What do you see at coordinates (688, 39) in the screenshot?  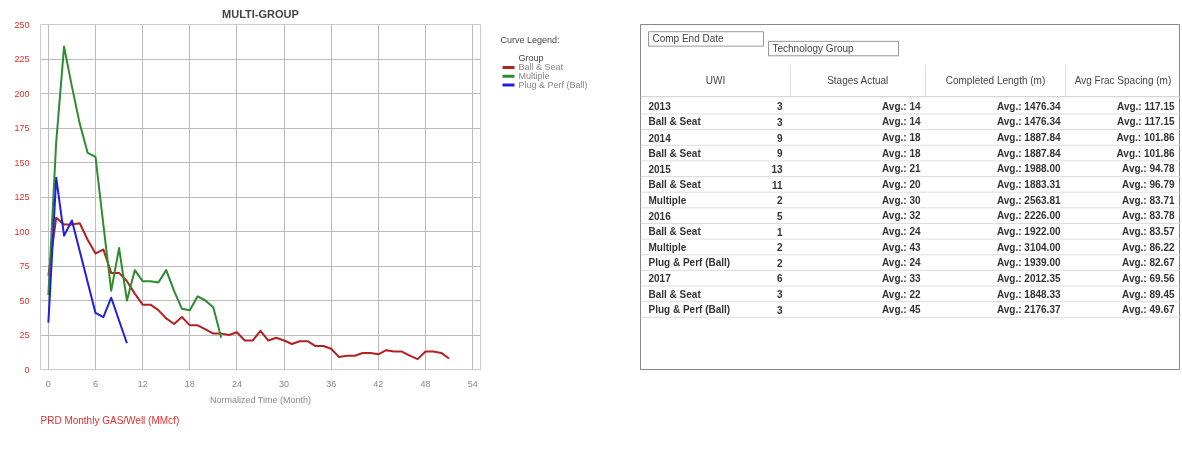 I see `text: Comp End Date` at bounding box center [688, 39].